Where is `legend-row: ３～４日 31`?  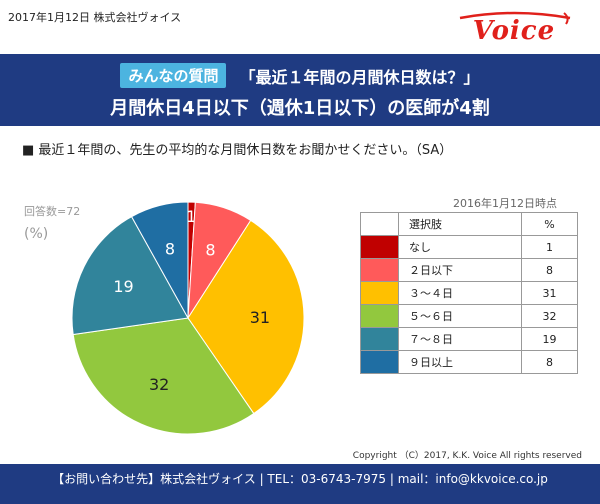 legend-row: ３～４日 31 is located at coordinates (469, 293).